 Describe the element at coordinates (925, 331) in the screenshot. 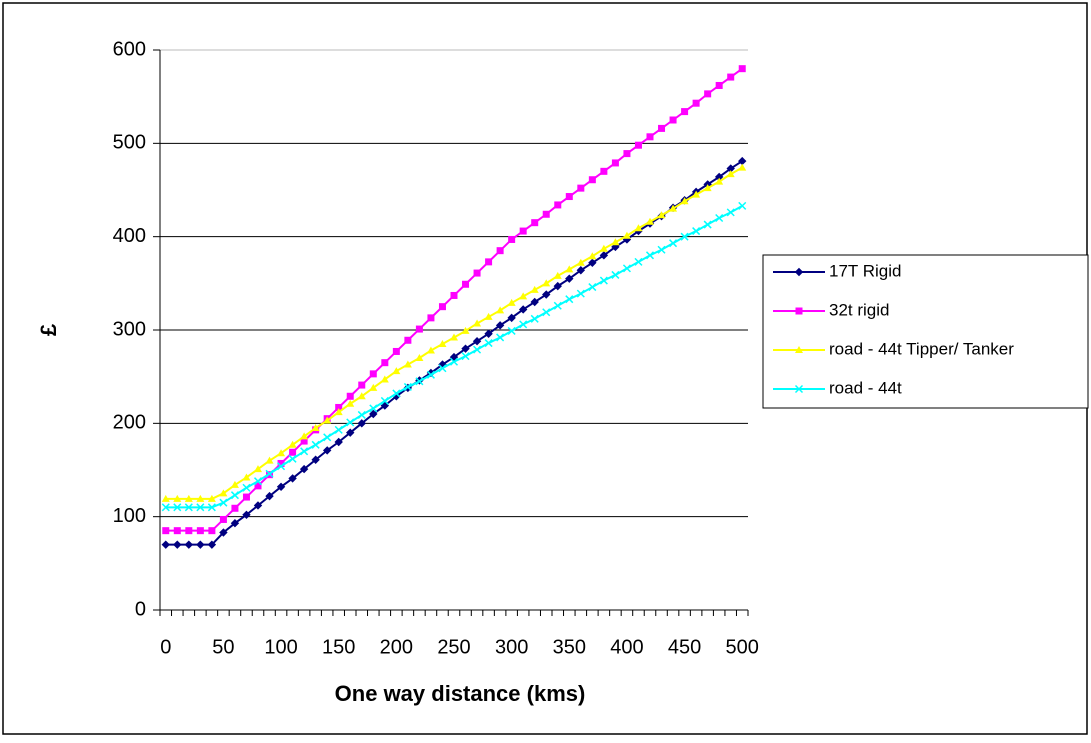

I see `legend-box` at that location.